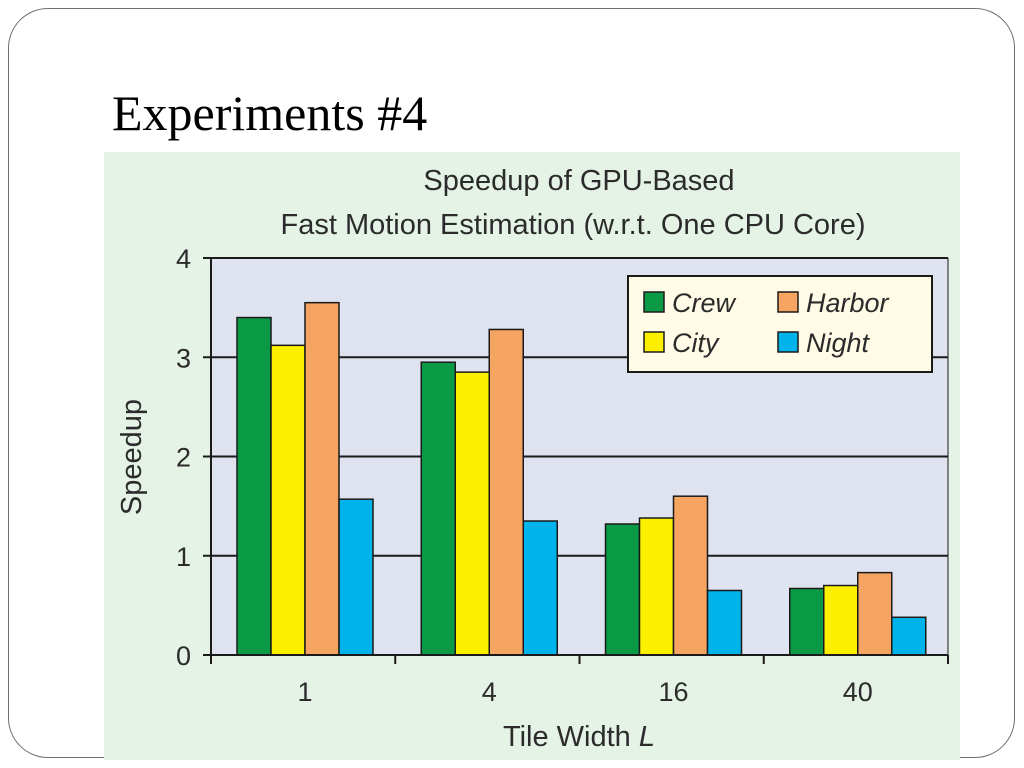  I want to click on legend-label-city: City, so click(696, 343).